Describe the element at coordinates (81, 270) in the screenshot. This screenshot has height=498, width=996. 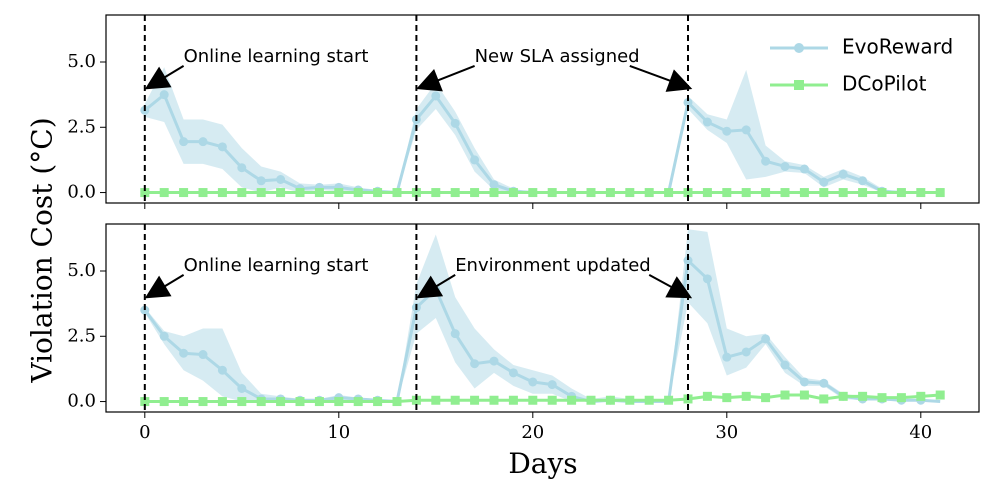
I see `y-tick-label: 5.0` at that location.